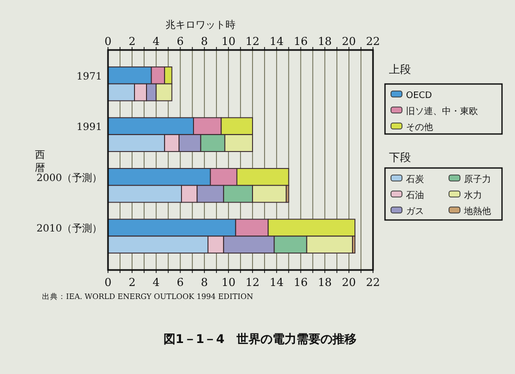 Image resolution: width=515 pixels, height=374 pixels. What do you see at coordinates (132, 41) in the screenshot?
I see `x-tick-label: 2` at bounding box center [132, 41].